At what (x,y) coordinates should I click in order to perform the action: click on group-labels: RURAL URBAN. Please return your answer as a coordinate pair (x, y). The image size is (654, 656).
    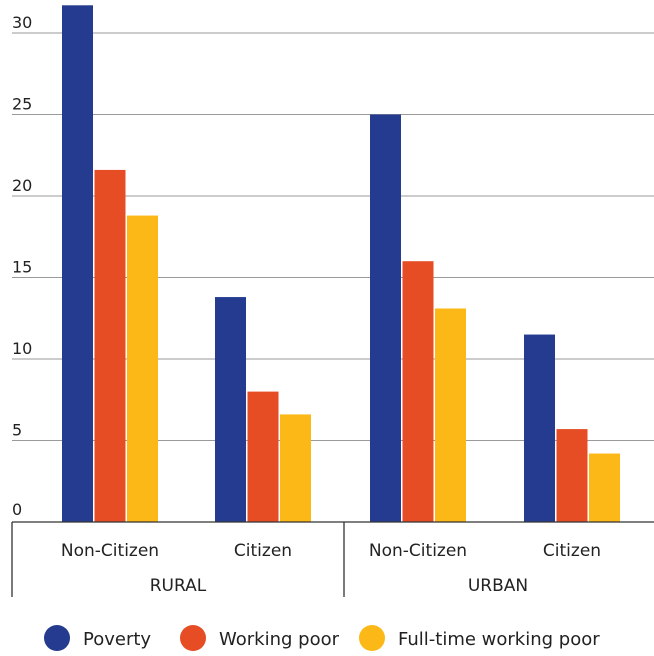
    Looking at the image, I should click on (339, 586).